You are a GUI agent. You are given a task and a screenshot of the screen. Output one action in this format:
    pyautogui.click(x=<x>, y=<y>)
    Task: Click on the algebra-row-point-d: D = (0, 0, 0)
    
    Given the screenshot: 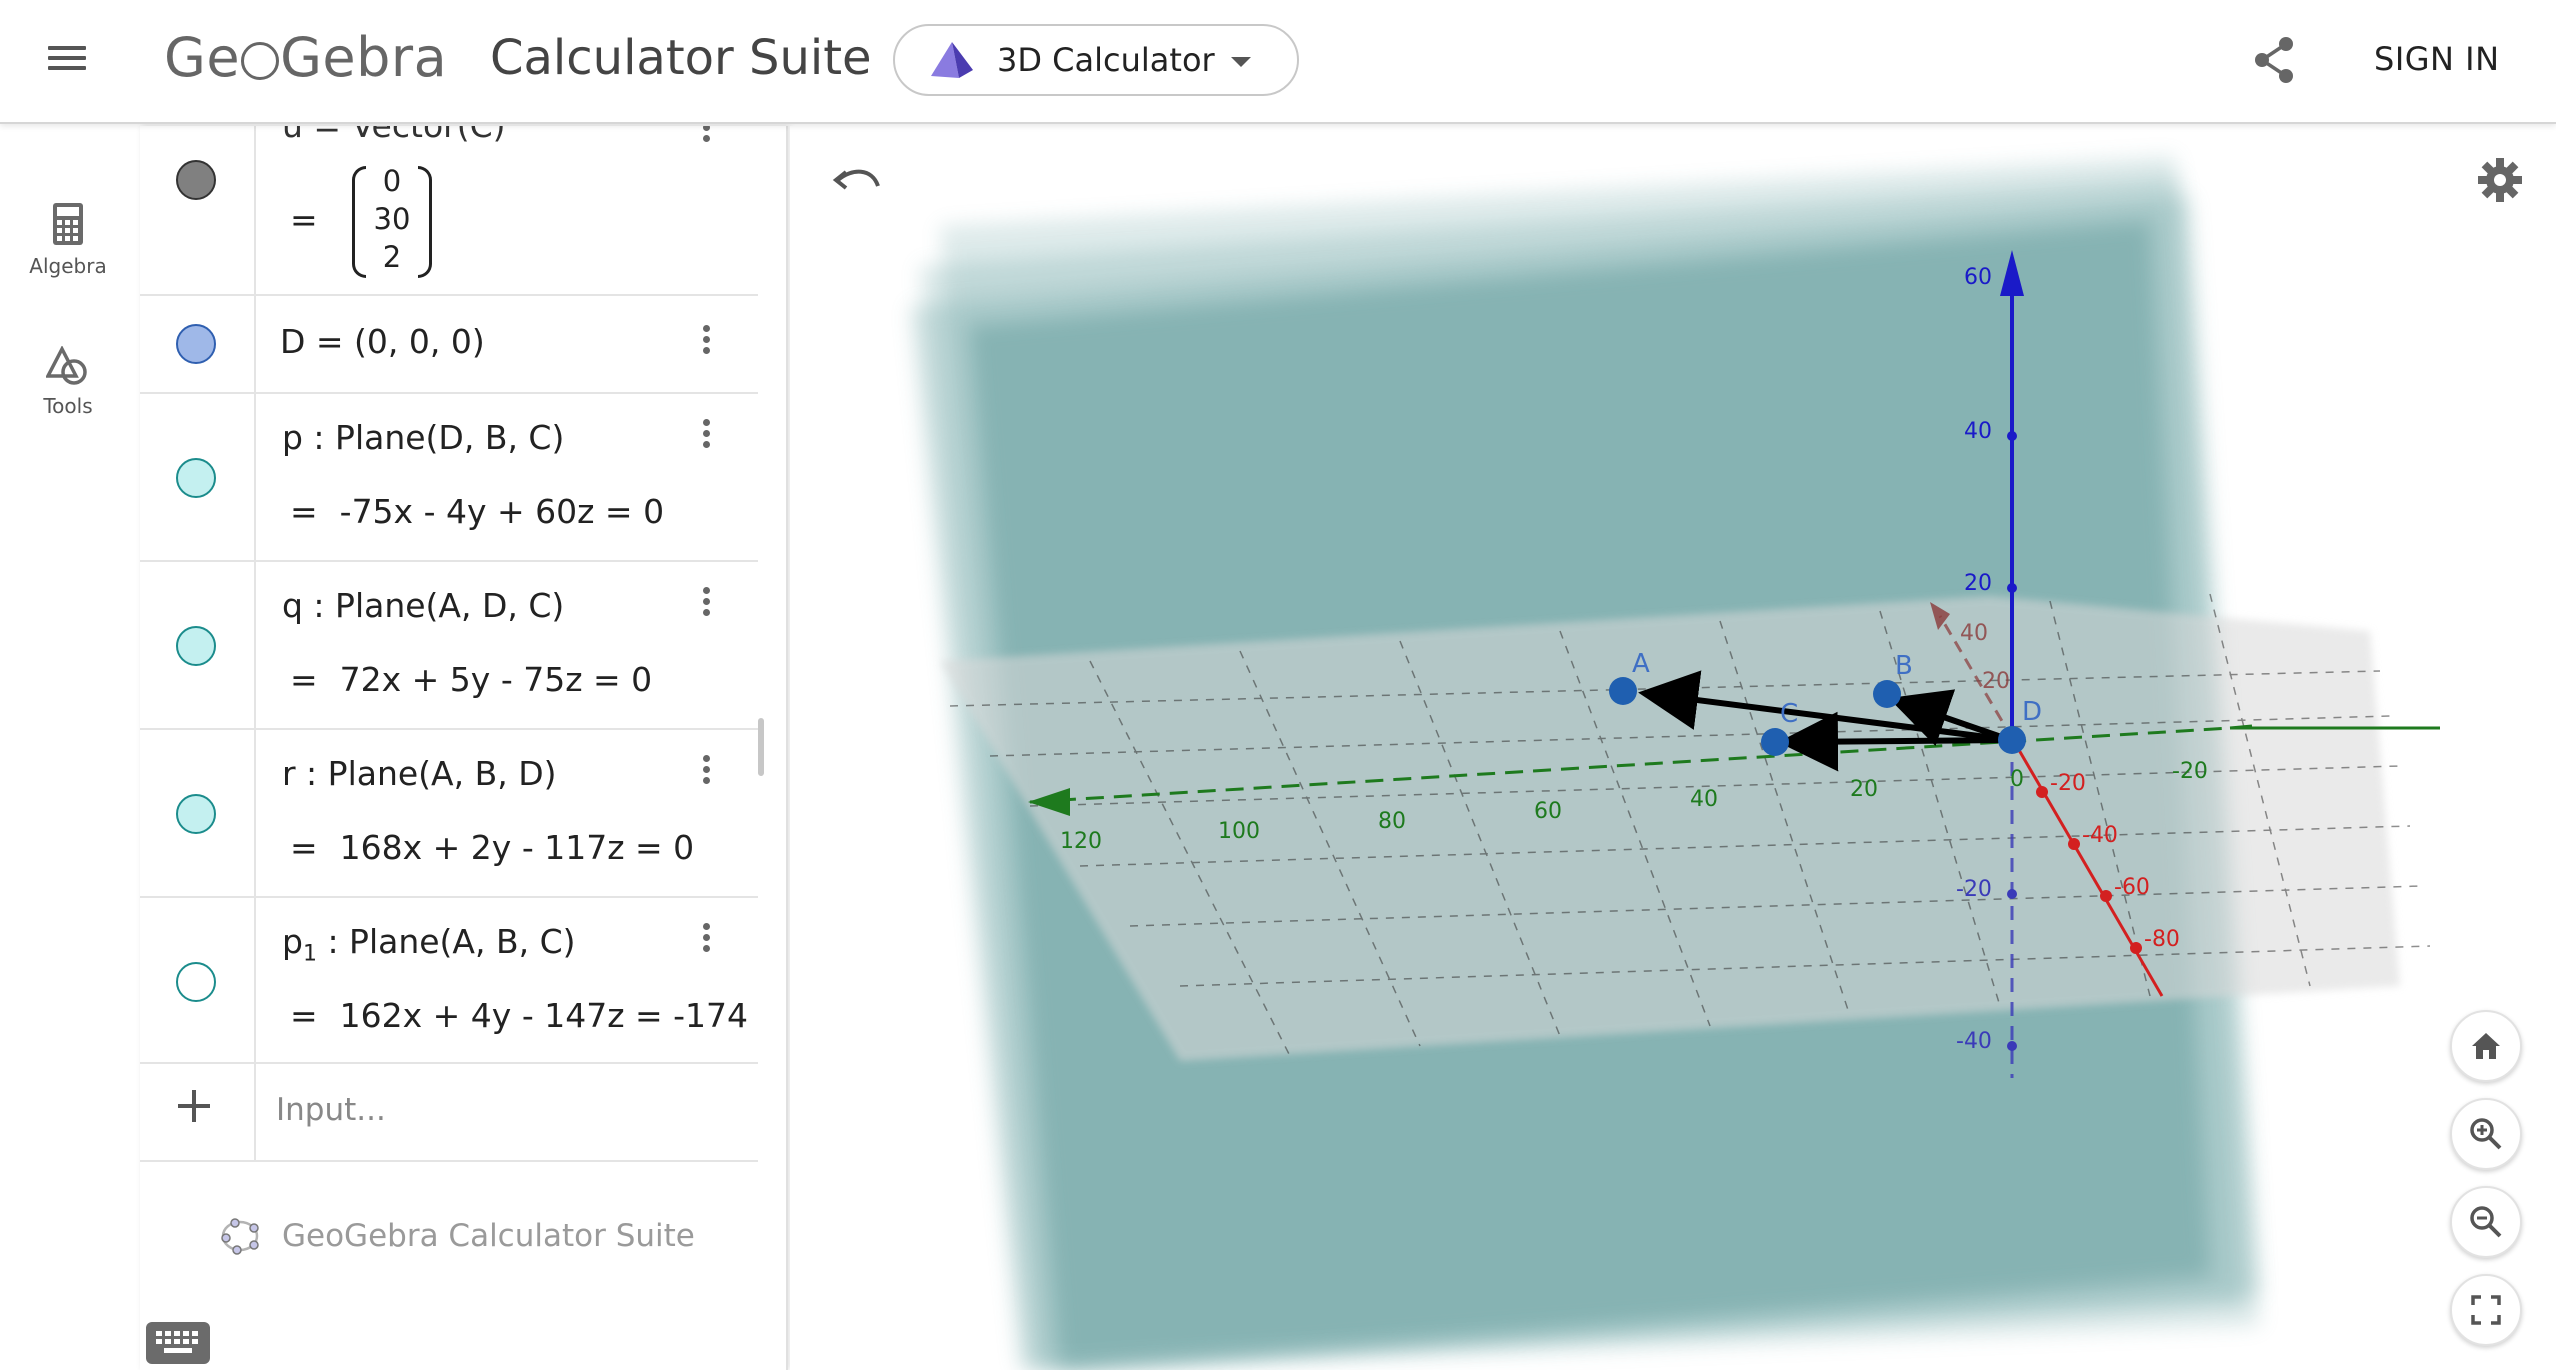 What is the action you would take?
    pyautogui.click(x=449, y=345)
    